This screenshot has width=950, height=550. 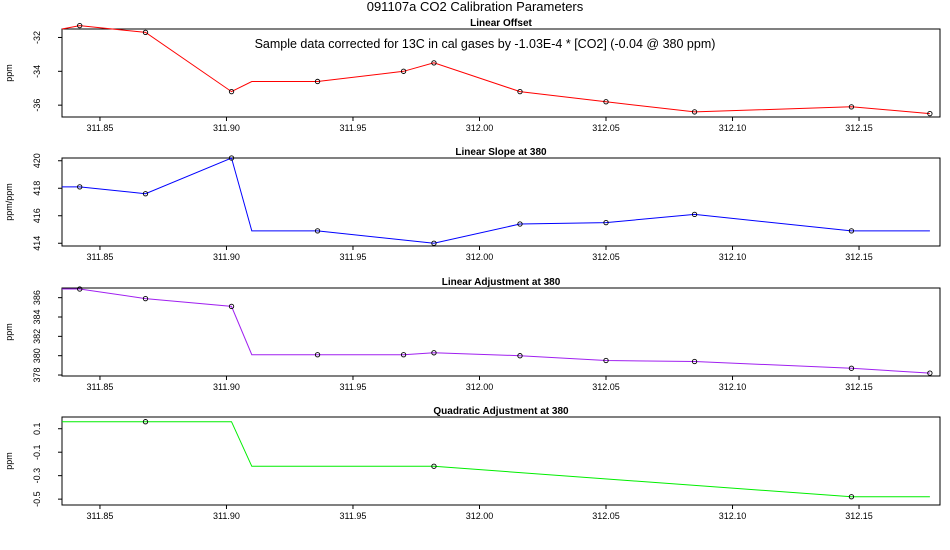 What do you see at coordinates (37, 375) in the screenshot?
I see `y-tick-label: 378` at bounding box center [37, 375].